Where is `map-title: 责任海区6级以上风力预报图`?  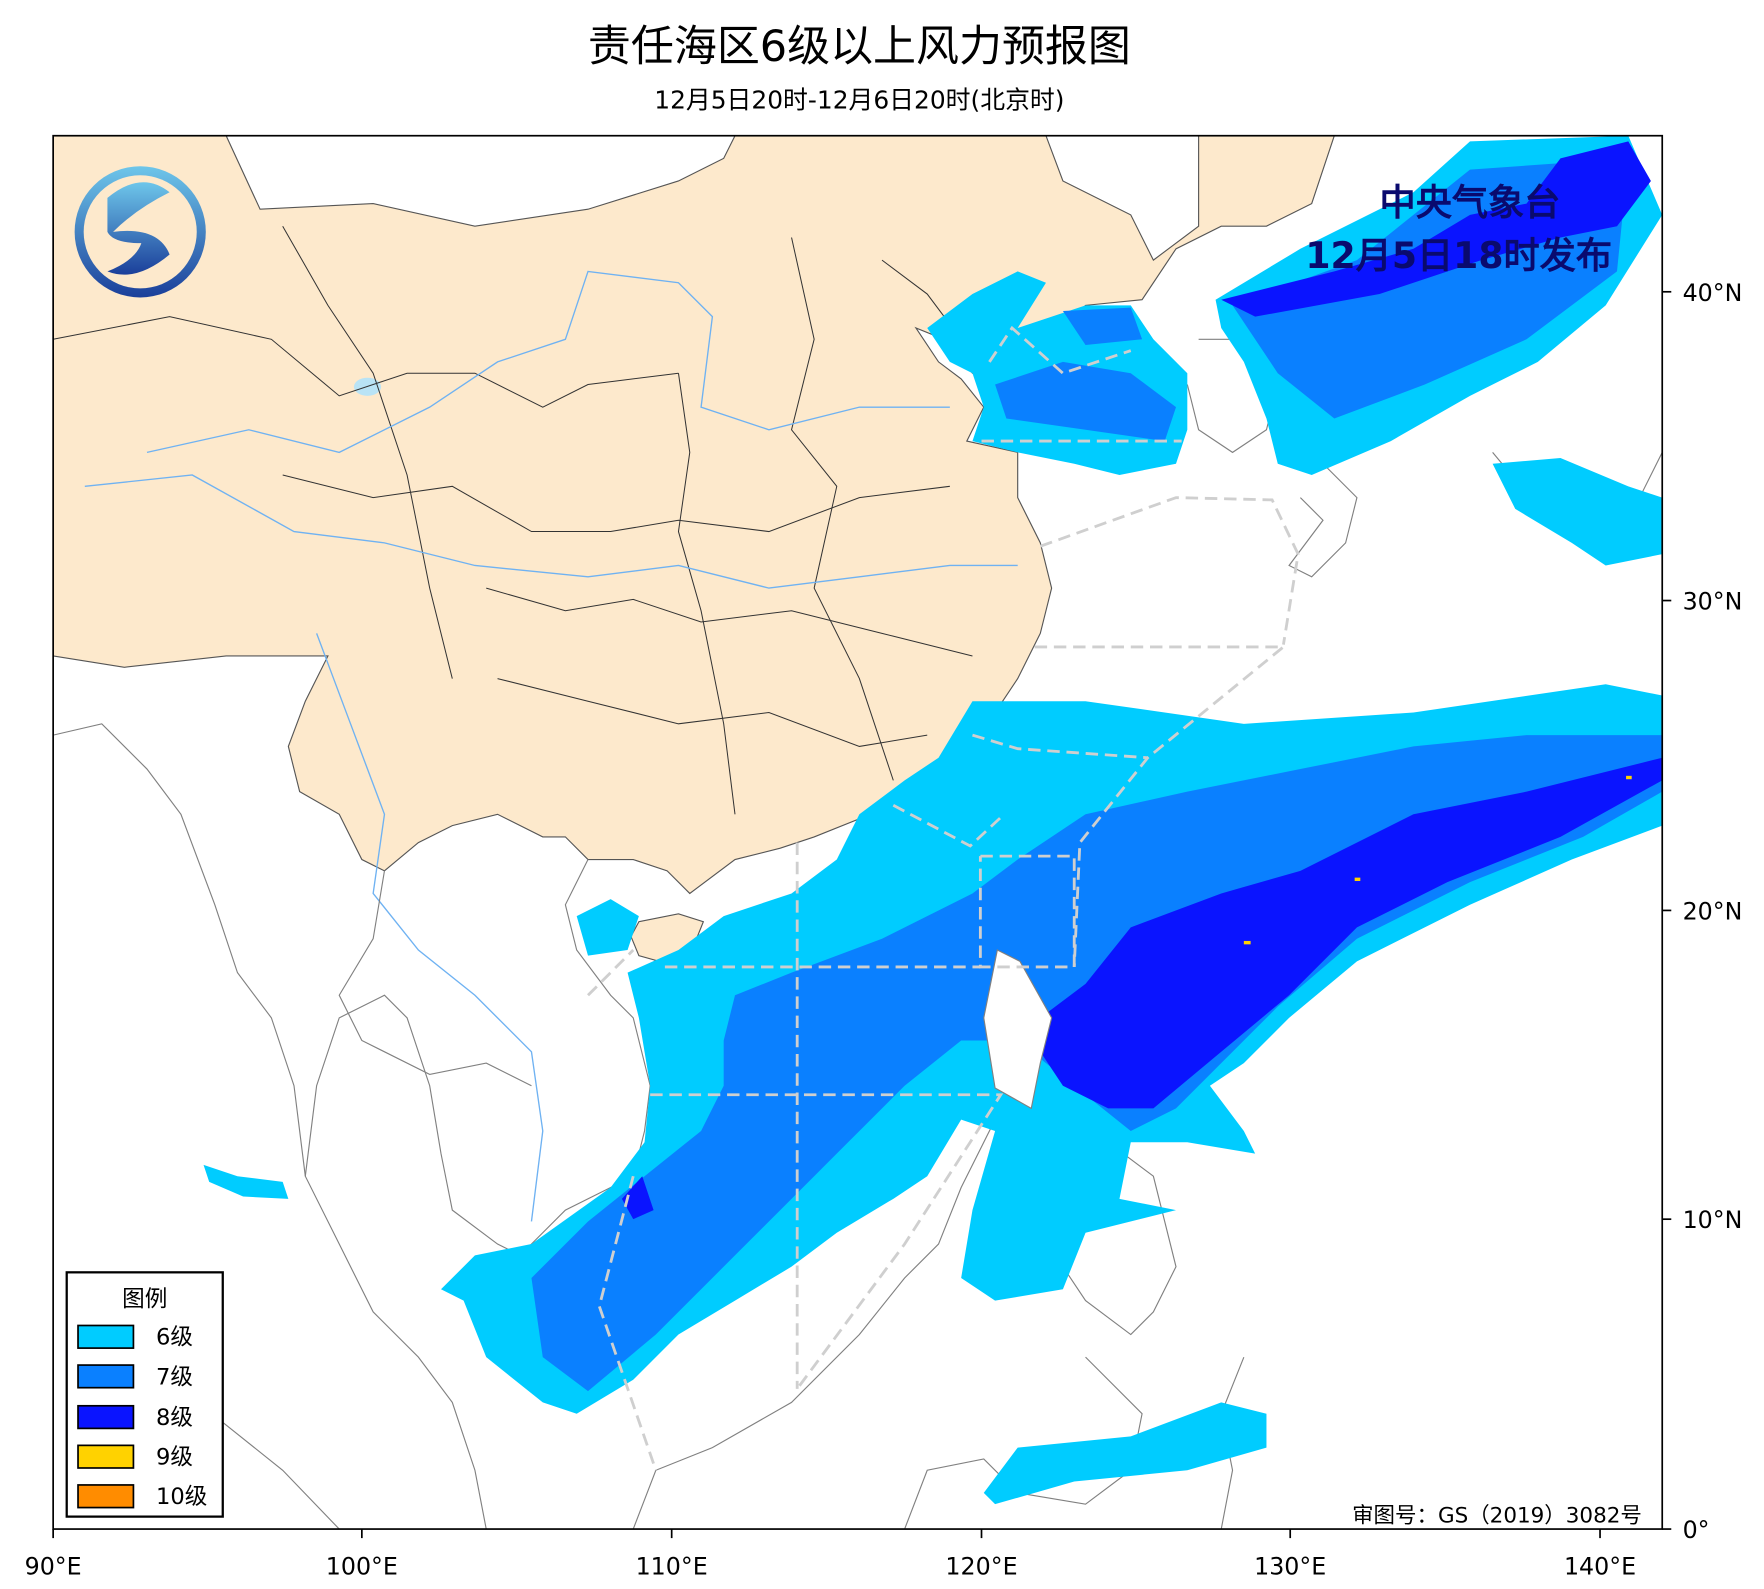 map-title: 责任海区6级以上风力预报图 is located at coordinates (859, 47).